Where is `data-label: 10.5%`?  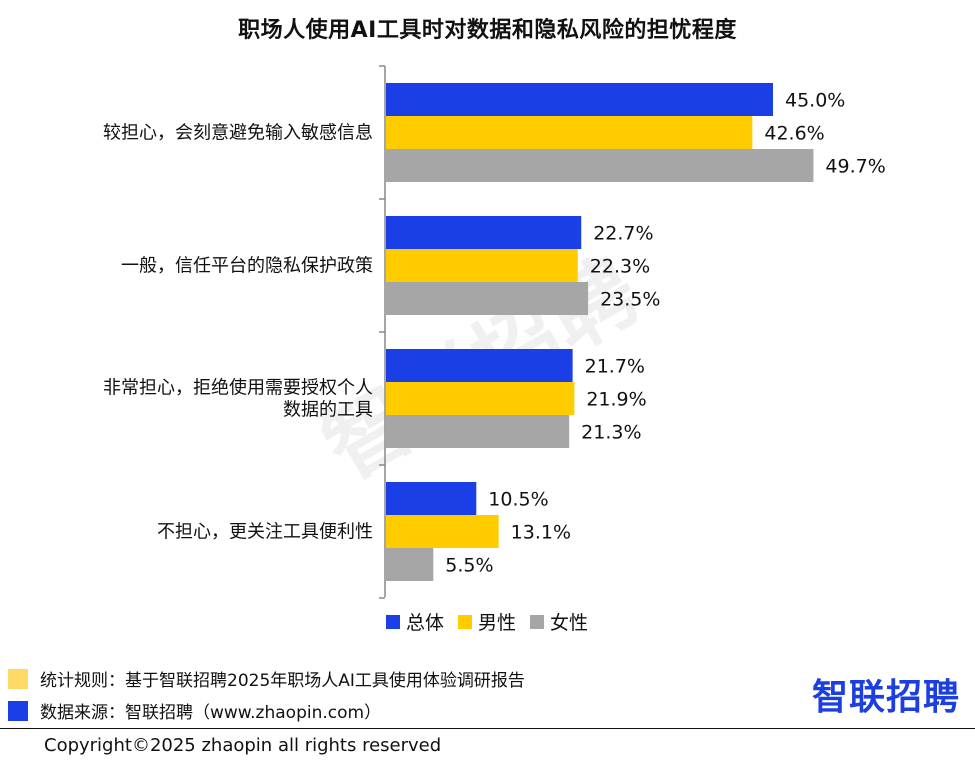
data-label: 10.5% is located at coordinates (518, 500).